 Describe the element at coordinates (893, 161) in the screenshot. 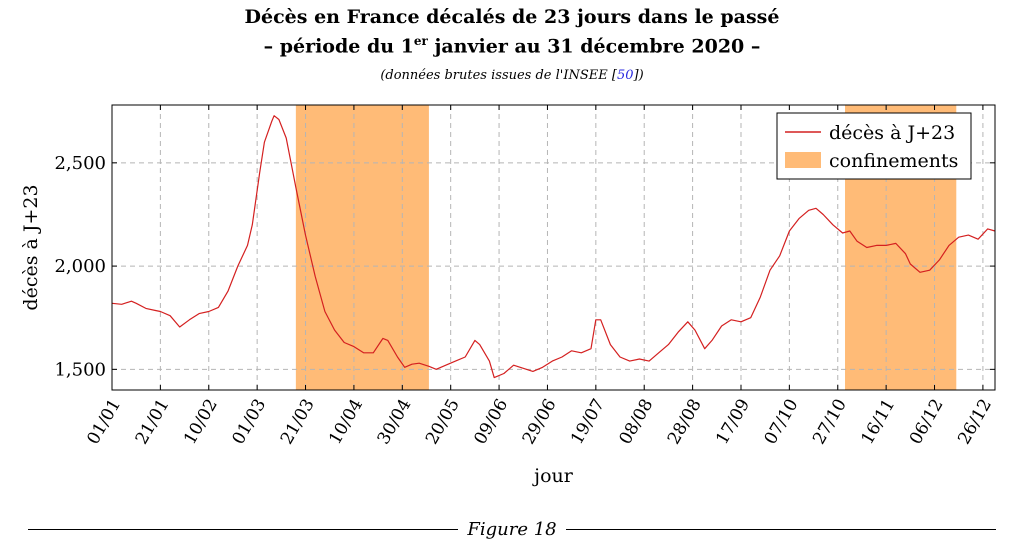

I see `legend-label-lockdowns: confinements` at that location.